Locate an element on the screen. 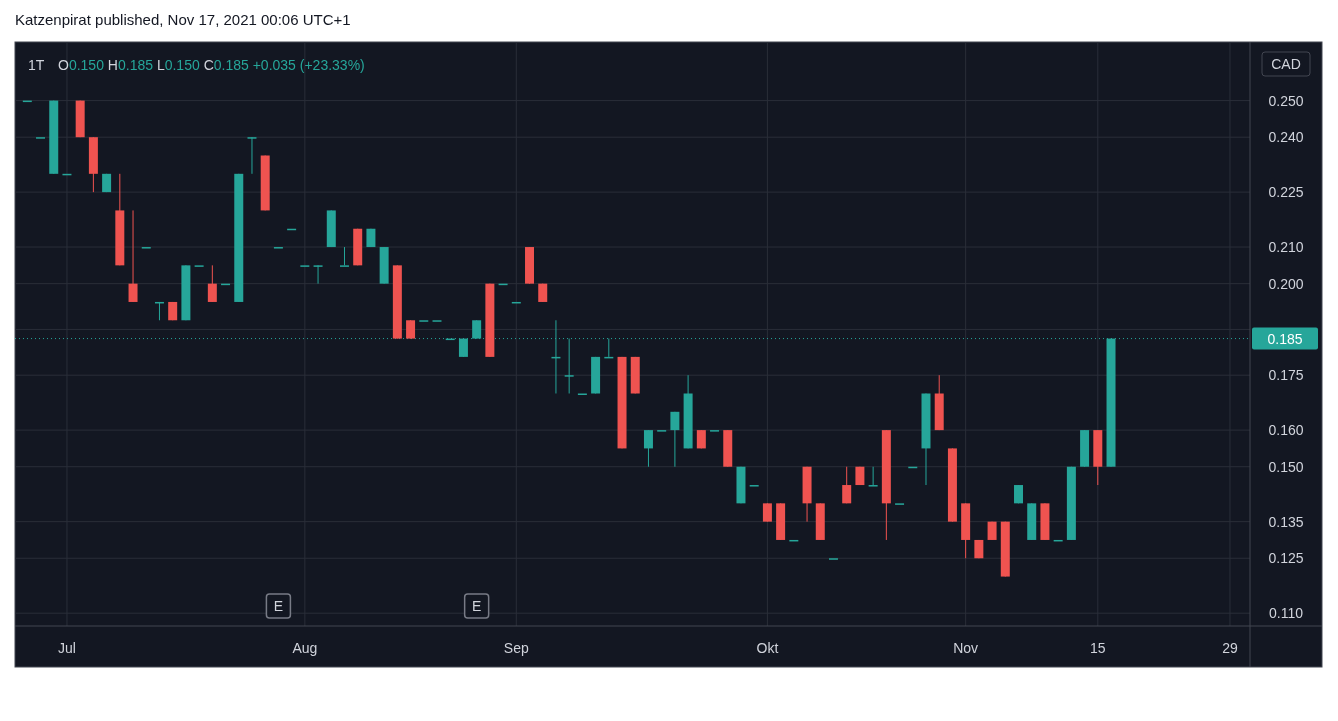 The image size is (1338, 721). y-tick-label: 0.135 is located at coordinates (1286, 521).